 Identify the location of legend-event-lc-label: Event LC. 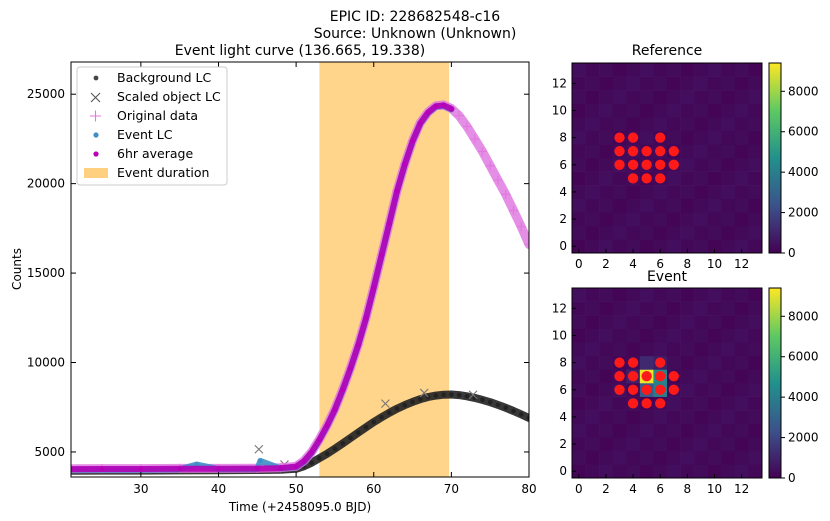
(145, 134).